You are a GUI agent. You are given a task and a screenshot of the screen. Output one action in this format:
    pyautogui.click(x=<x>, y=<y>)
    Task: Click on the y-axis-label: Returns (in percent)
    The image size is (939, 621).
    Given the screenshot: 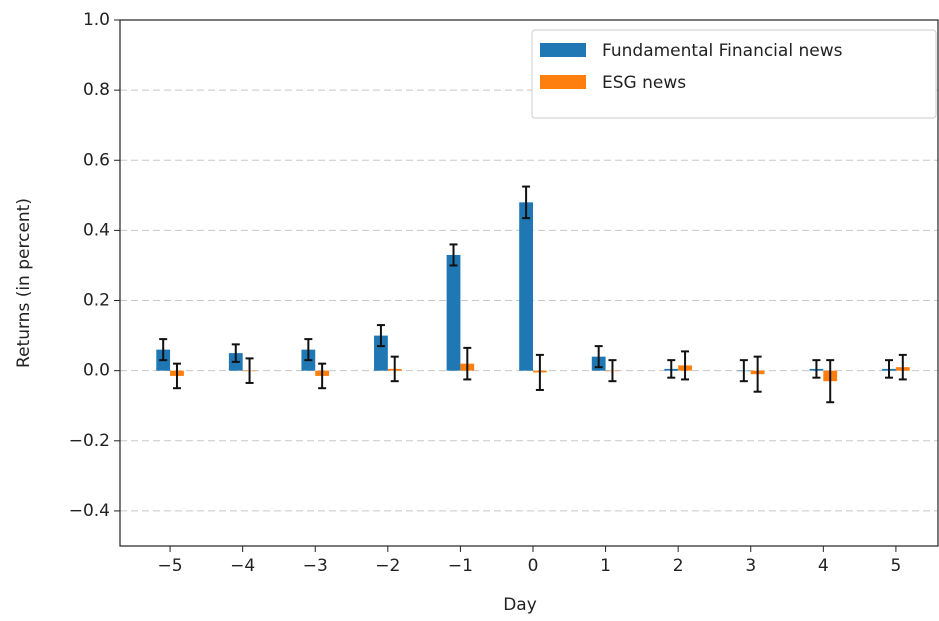 What is the action you would take?
    pyautogui.click(x=24, y=283)
    